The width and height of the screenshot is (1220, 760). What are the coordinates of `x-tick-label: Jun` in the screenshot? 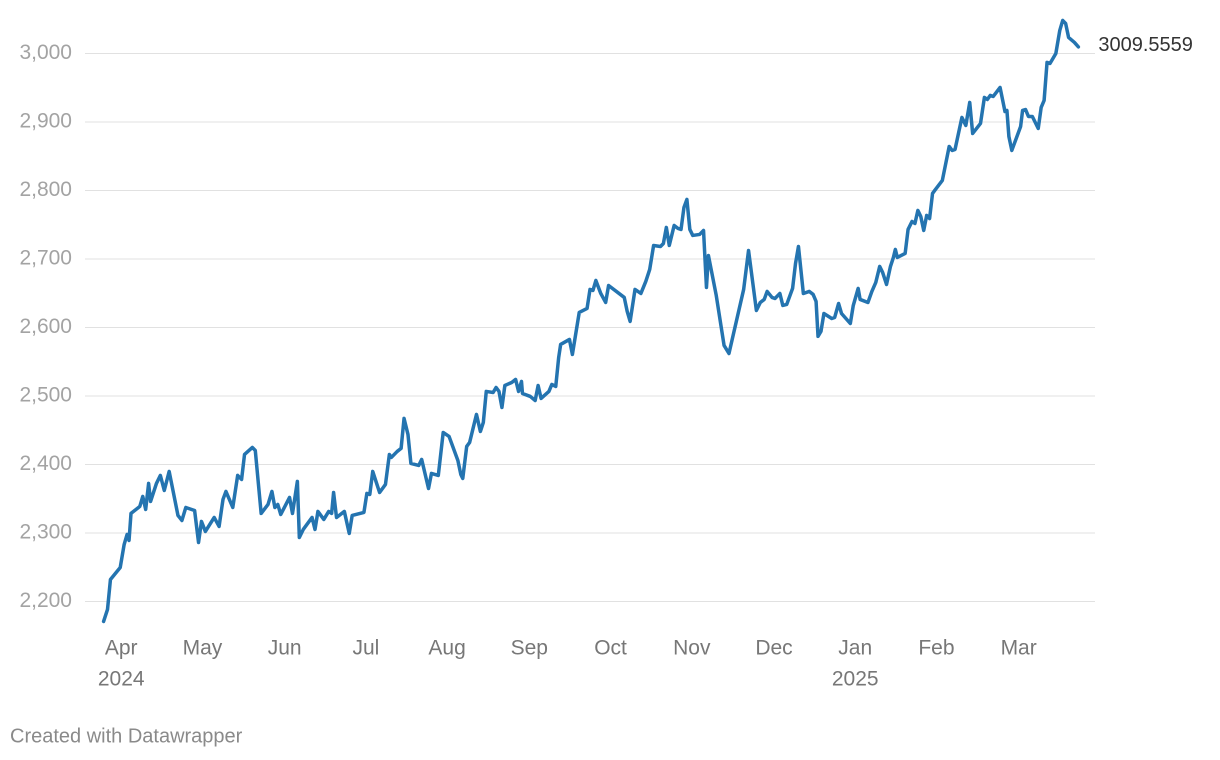 It's located at (285, 648).